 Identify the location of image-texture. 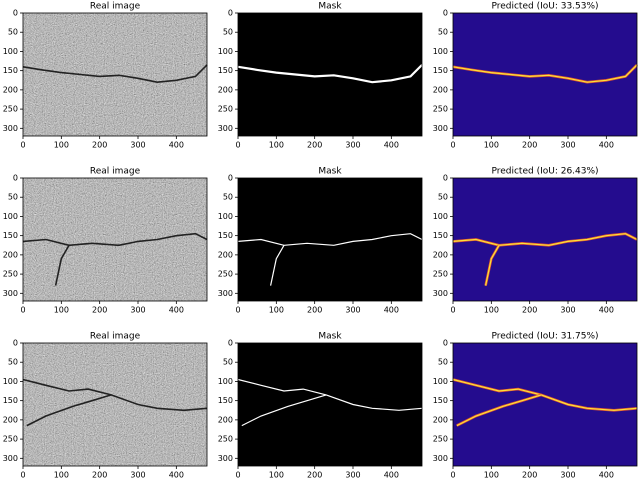
(115, 74).